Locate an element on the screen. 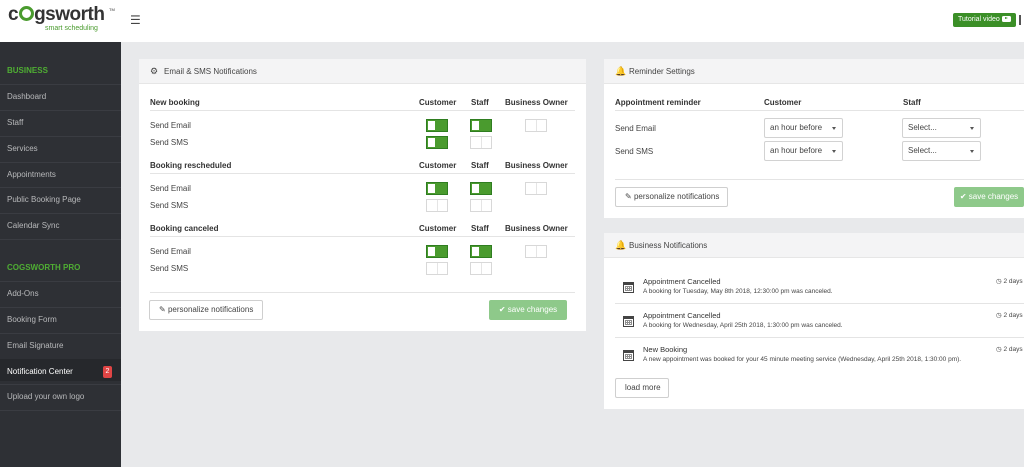 This screenshot has height=467, width=1024. reminder-personalize-button: ✎ personalize notifications is located at coordinates (671, 197).